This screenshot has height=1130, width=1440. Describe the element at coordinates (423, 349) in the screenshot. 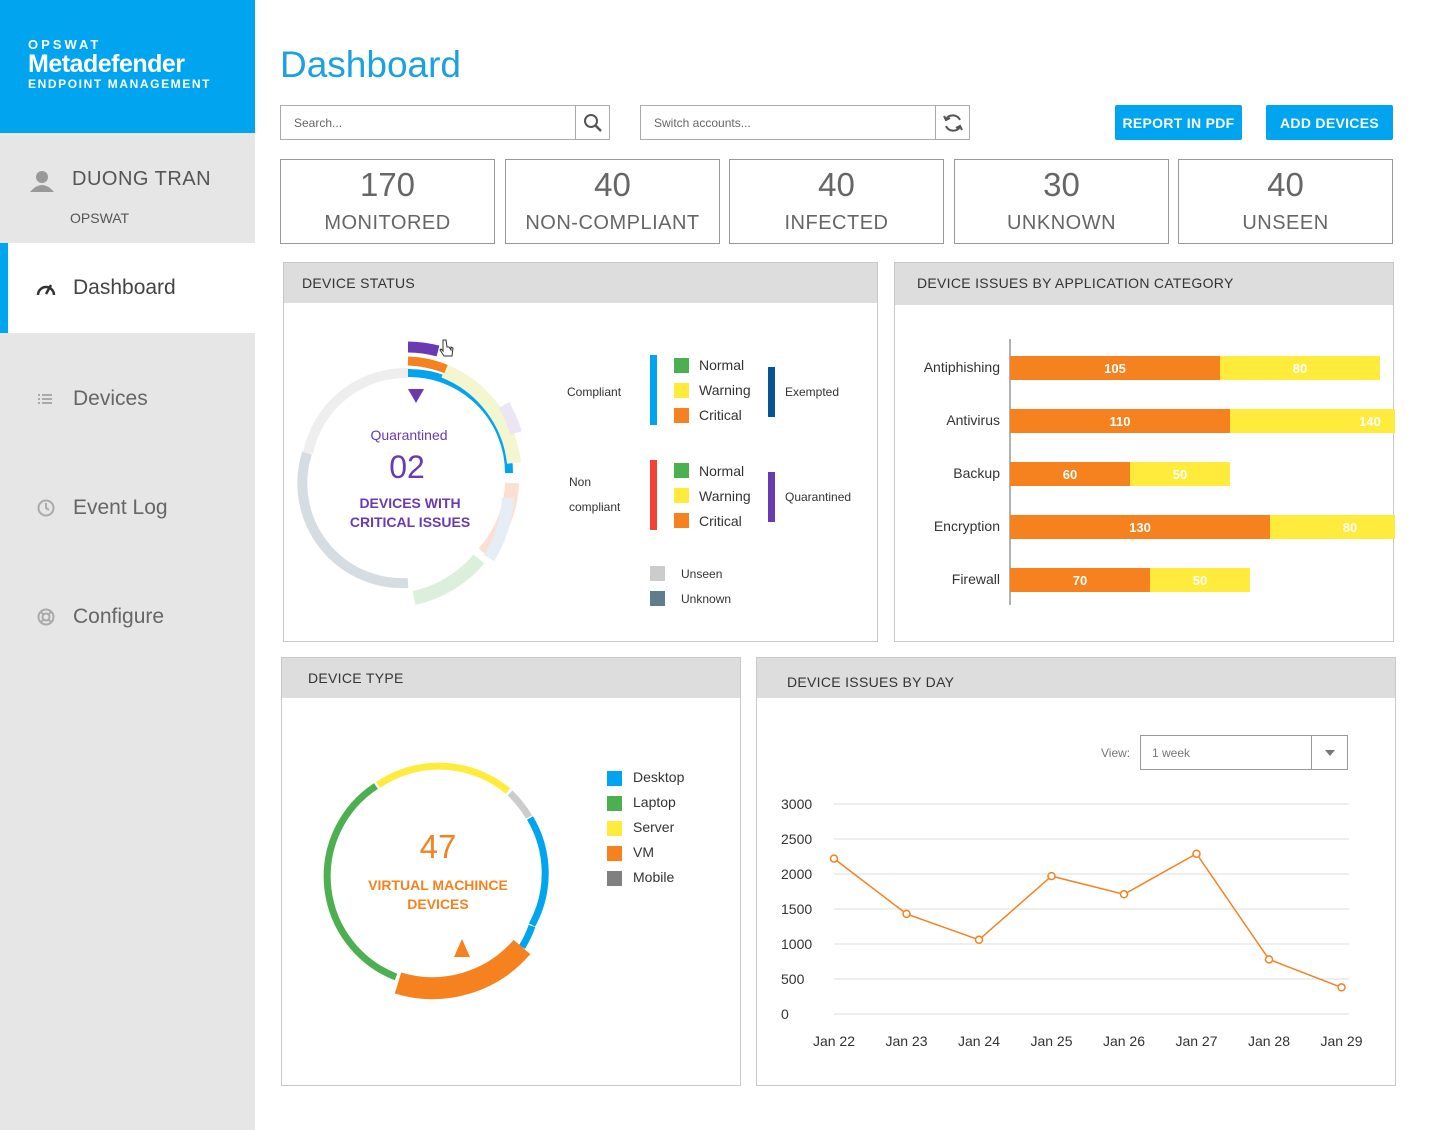

I see `ring-quarantined-segment` at that location.